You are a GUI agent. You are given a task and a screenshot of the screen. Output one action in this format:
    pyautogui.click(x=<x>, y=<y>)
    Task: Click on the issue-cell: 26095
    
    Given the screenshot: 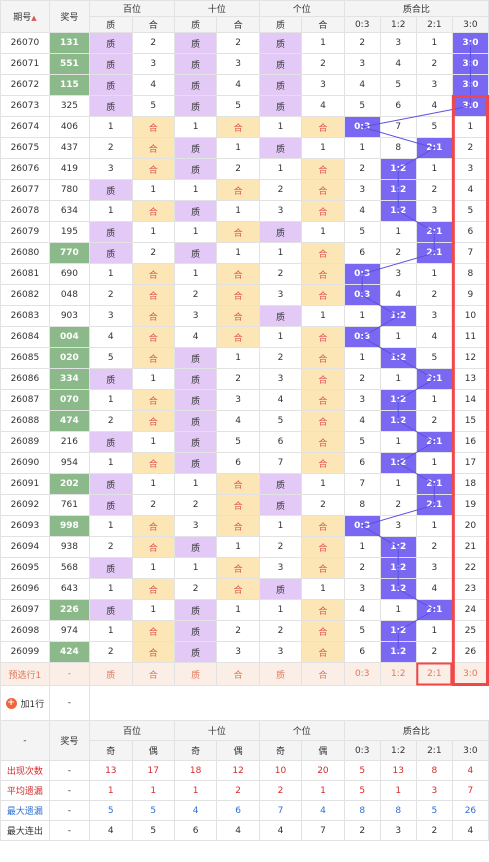 What is the action you would take?
    pyautogui.click(x=25, y=568)
    